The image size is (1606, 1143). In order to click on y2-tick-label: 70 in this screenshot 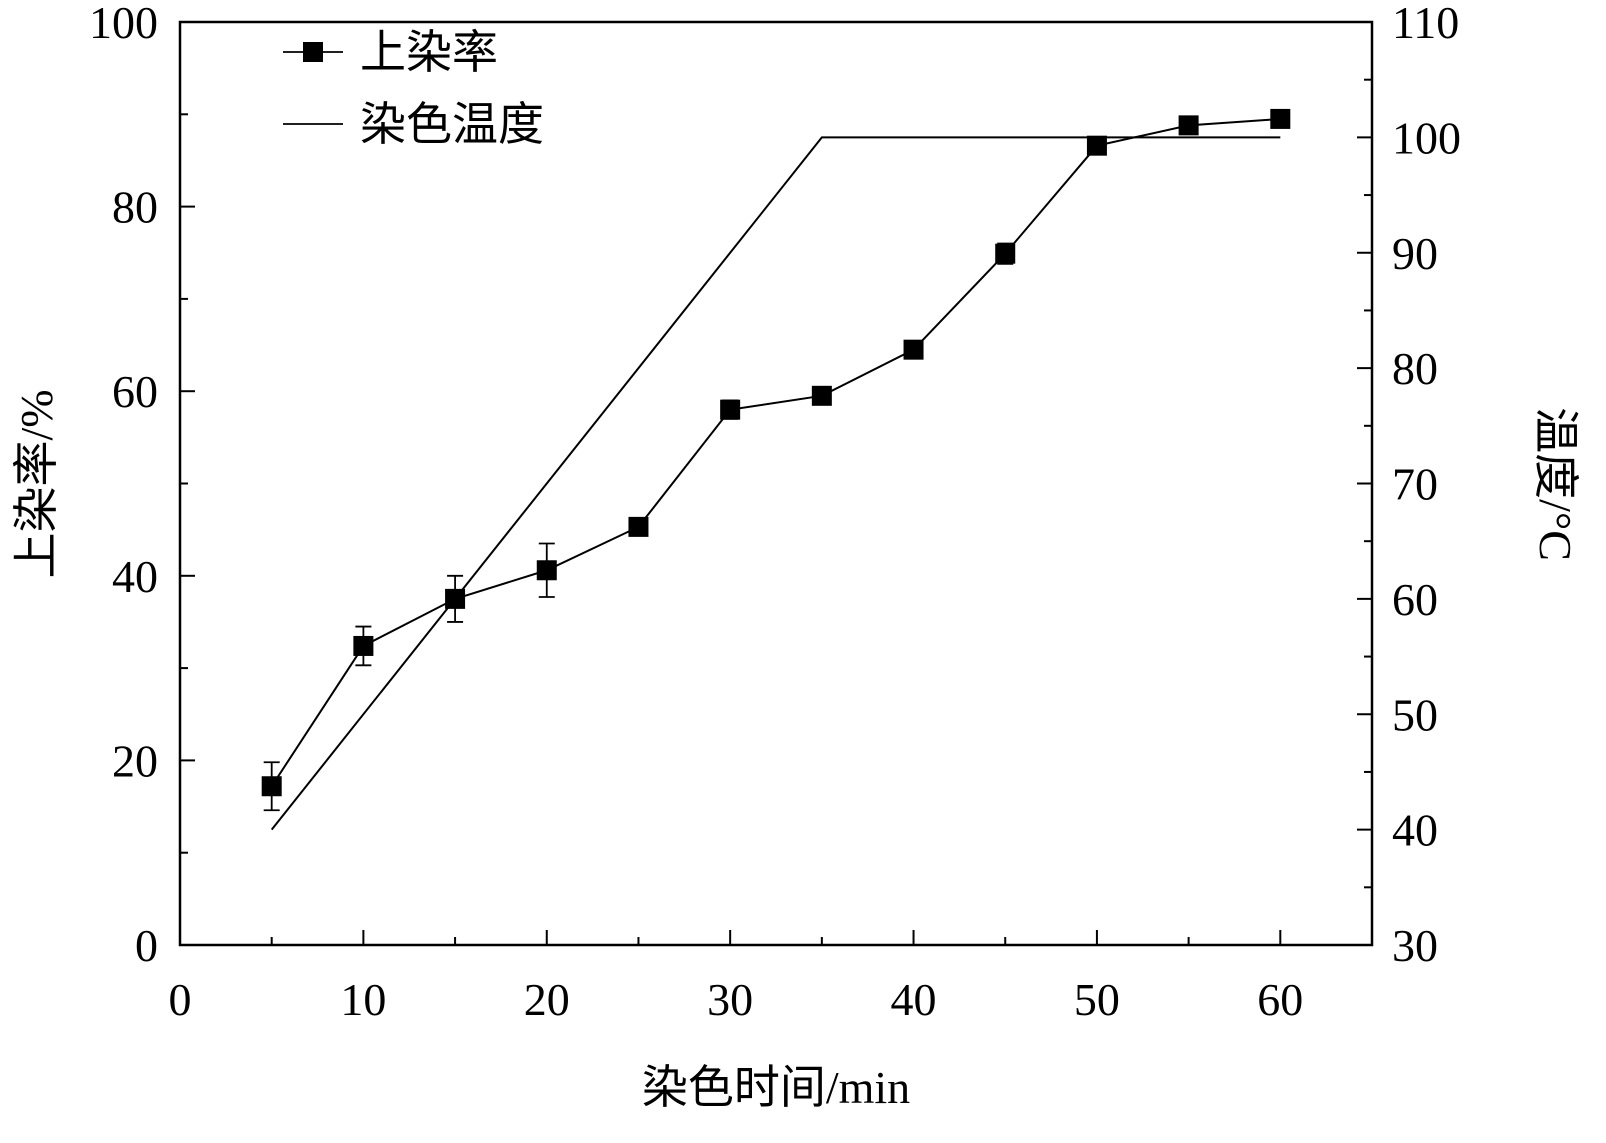, I will do `click(1415, 484)`.